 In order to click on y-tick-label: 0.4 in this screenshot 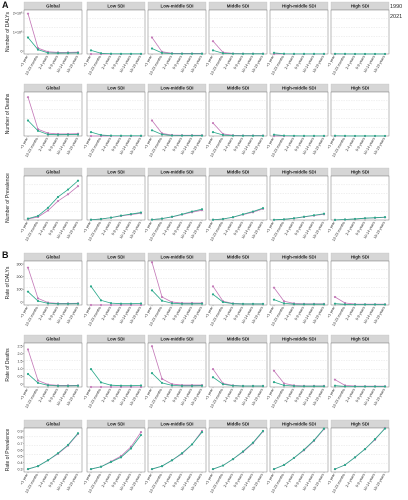, I will do `click(20, 463)`.